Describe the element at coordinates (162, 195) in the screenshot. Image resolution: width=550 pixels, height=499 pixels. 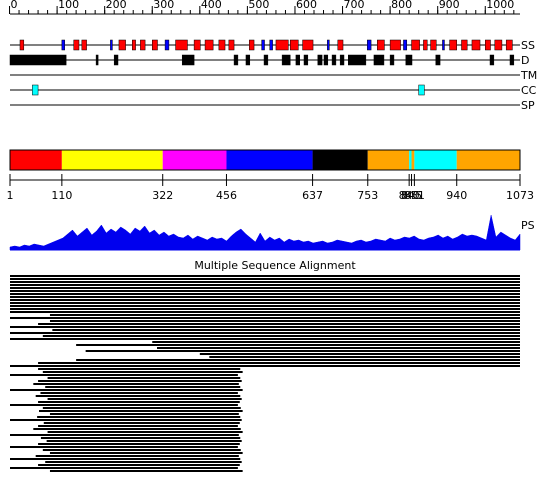
I see `domain-label: 322` at that location.